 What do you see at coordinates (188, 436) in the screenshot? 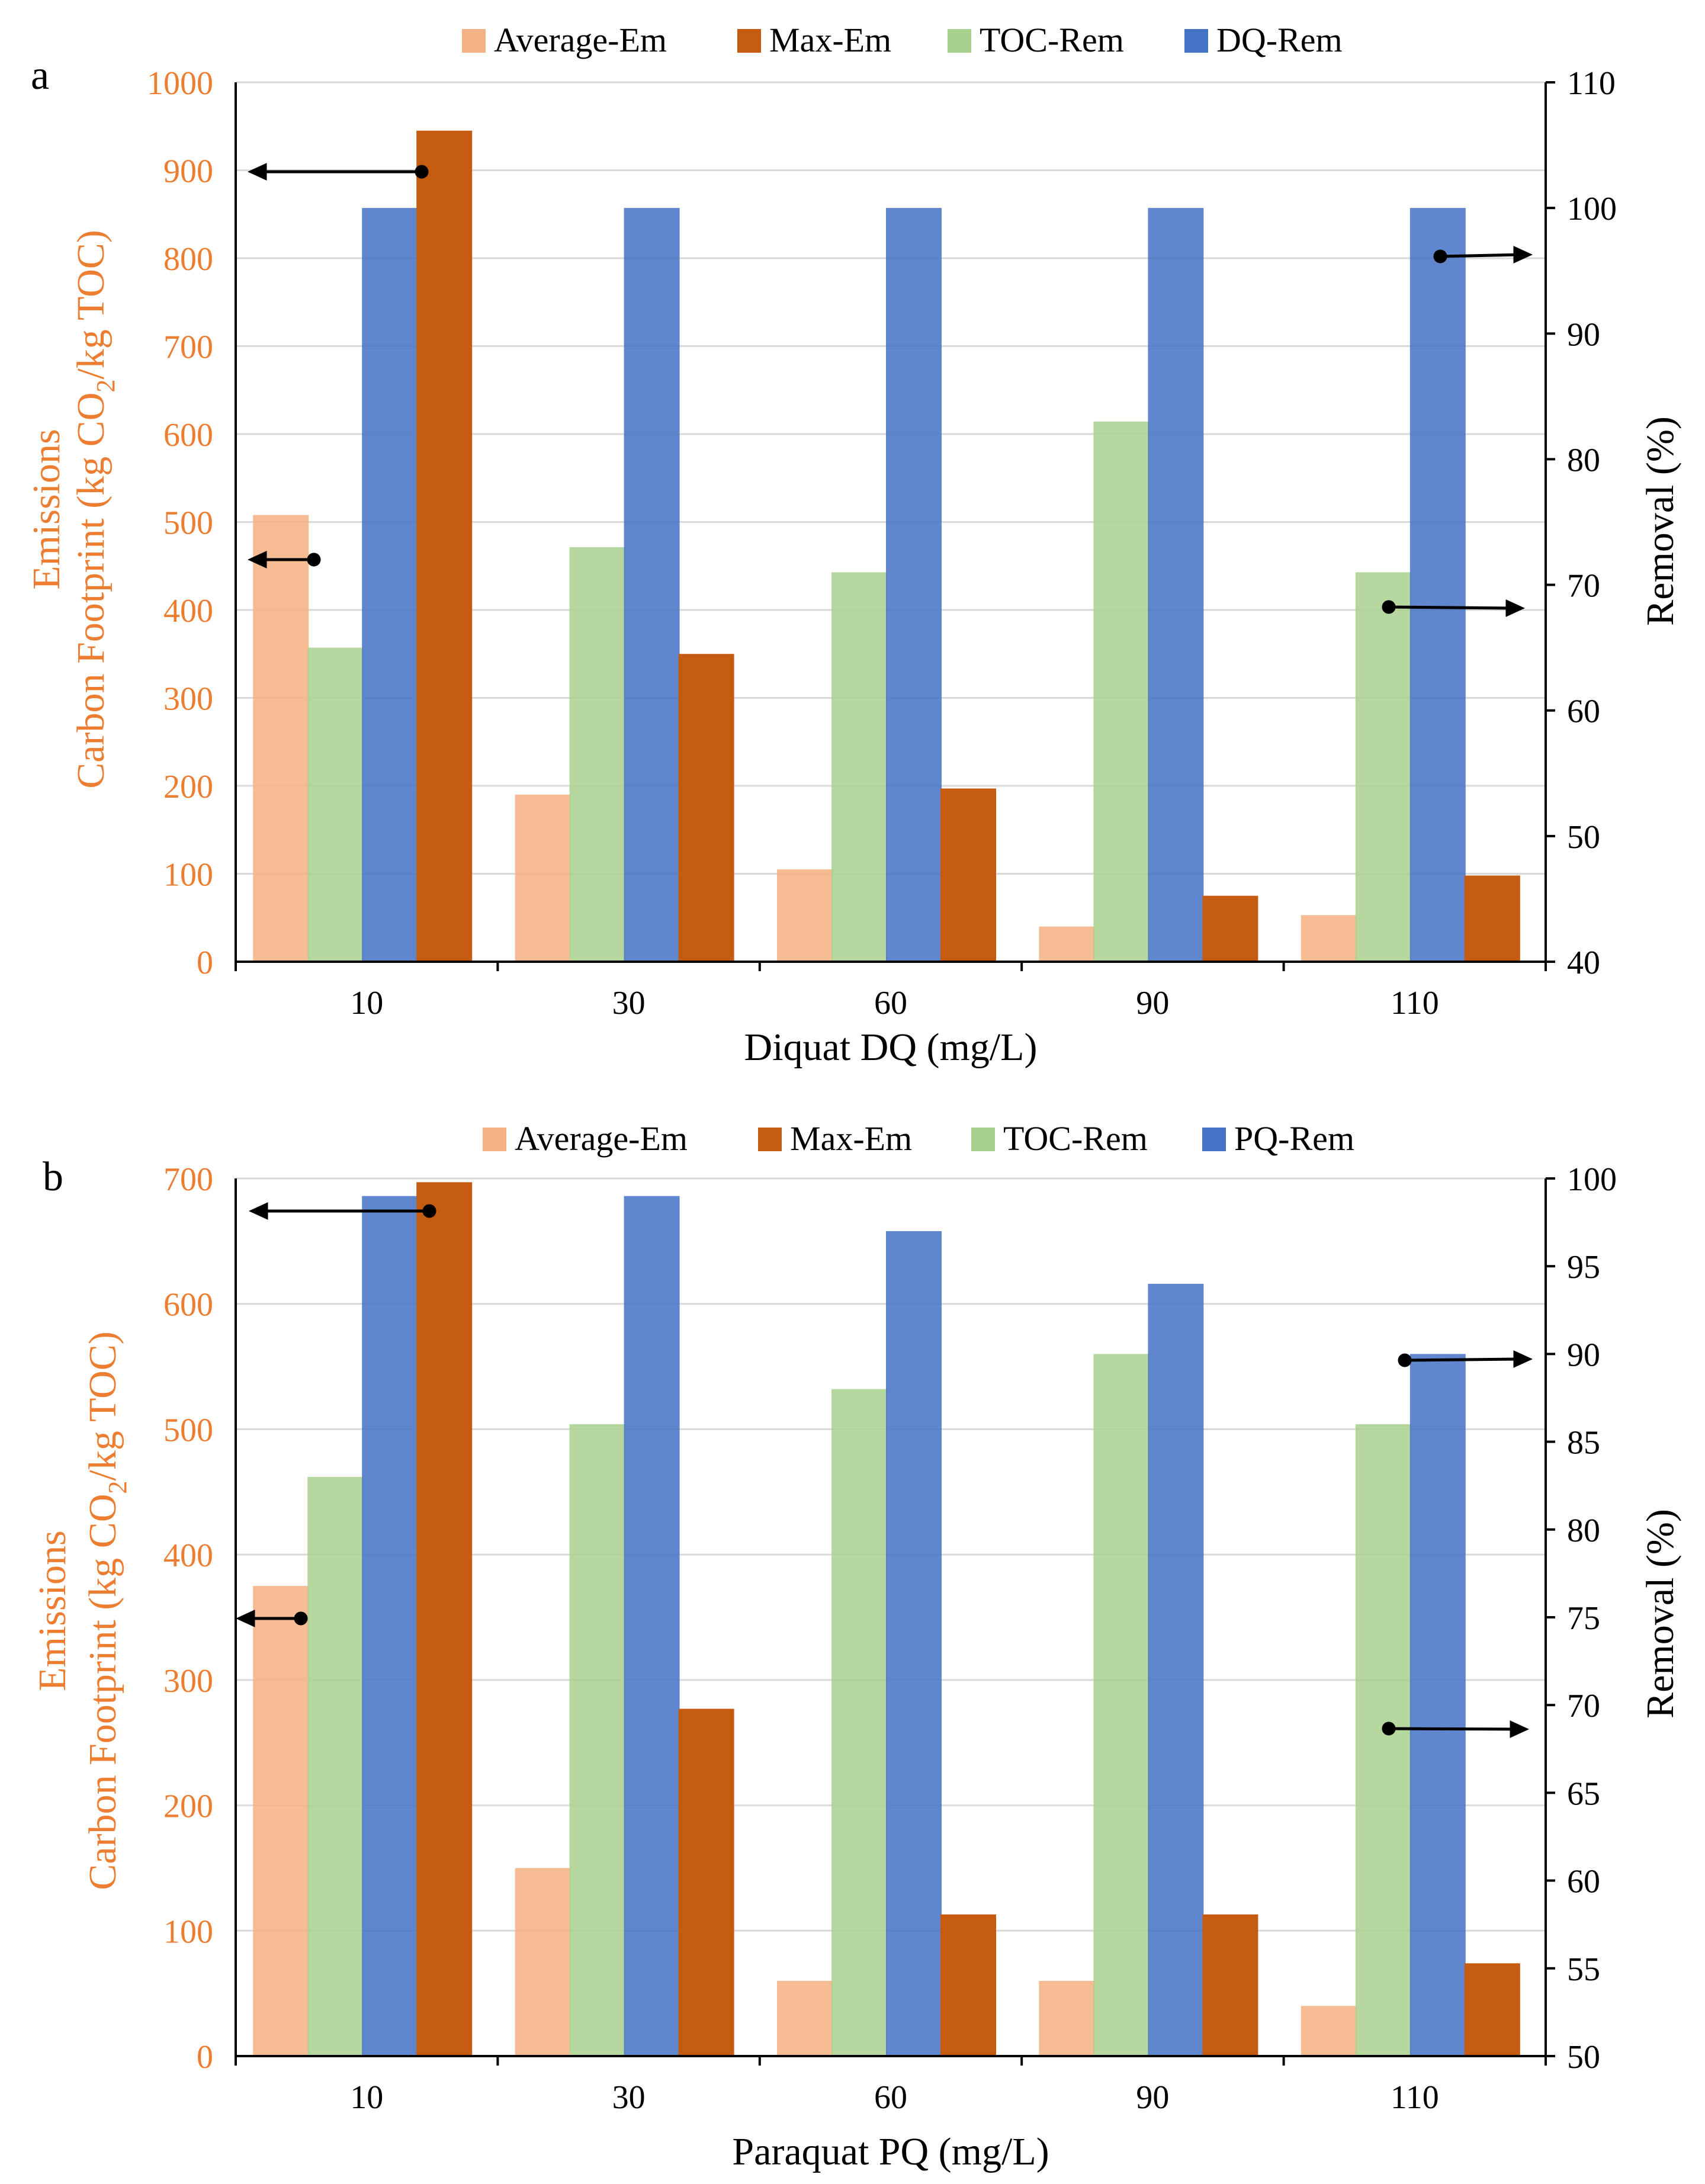
I see `panel-a-left-tick-label: 600` at bounding box center [188, 436].